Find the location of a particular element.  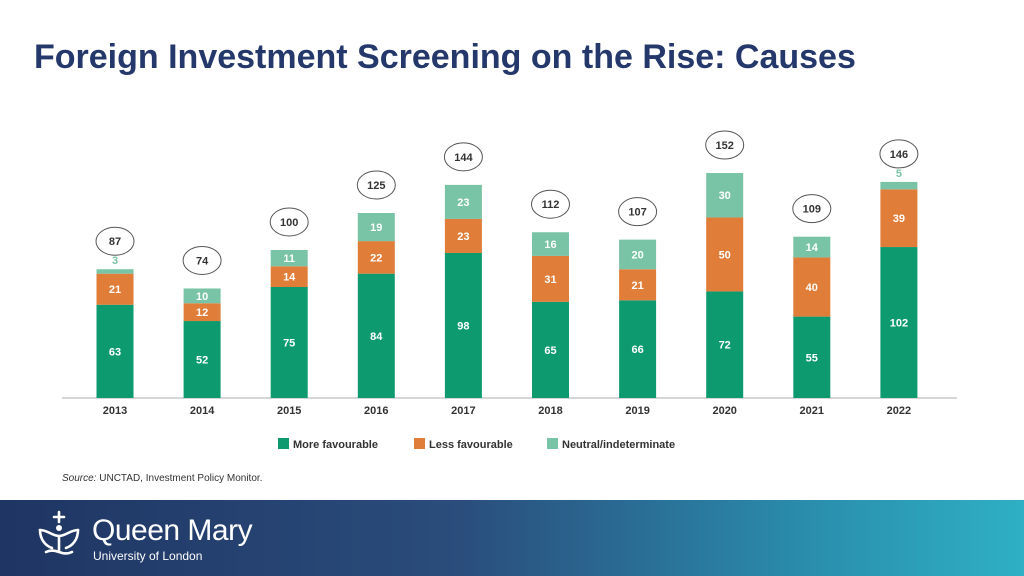

bar-2019-less-favourable is located at coordinates (638, 285).